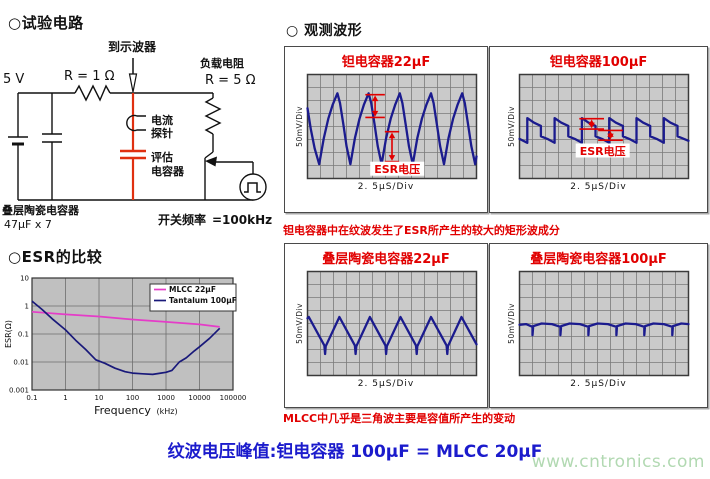 The height and width of the screenshot is (479, 710). Describe the element at coordinates (233, 398) in the screenshot. I see `x-tick-label: 100000` at that location.